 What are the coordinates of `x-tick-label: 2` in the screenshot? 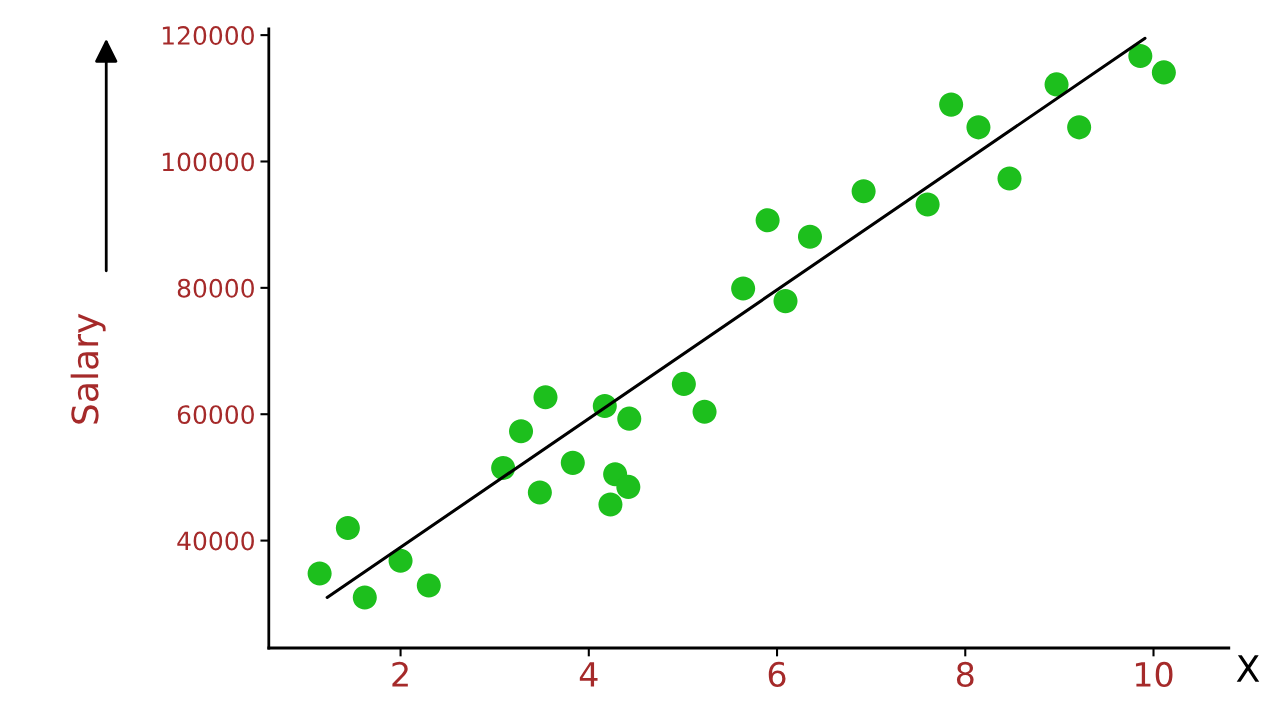 It's located at (400, 674).